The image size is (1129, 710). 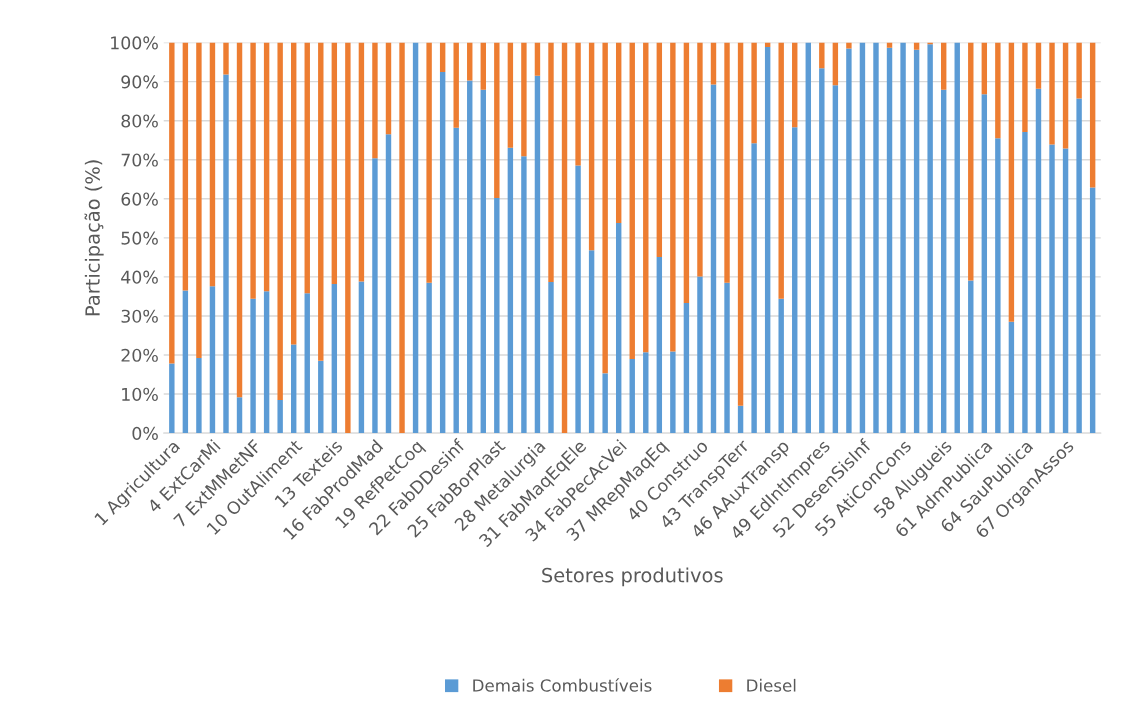 I want to click on x-axis-title: Setores produtivos, so click(x=632, y=577).